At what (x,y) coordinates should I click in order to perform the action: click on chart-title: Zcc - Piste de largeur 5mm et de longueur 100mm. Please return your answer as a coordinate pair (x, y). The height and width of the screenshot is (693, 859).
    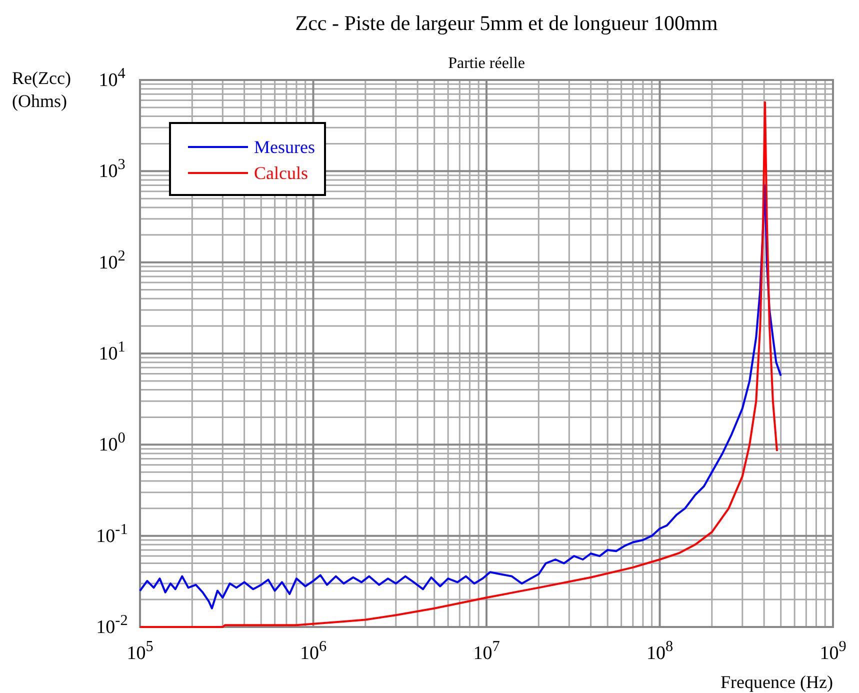
    Looking at the image, I should click on (506, 23).